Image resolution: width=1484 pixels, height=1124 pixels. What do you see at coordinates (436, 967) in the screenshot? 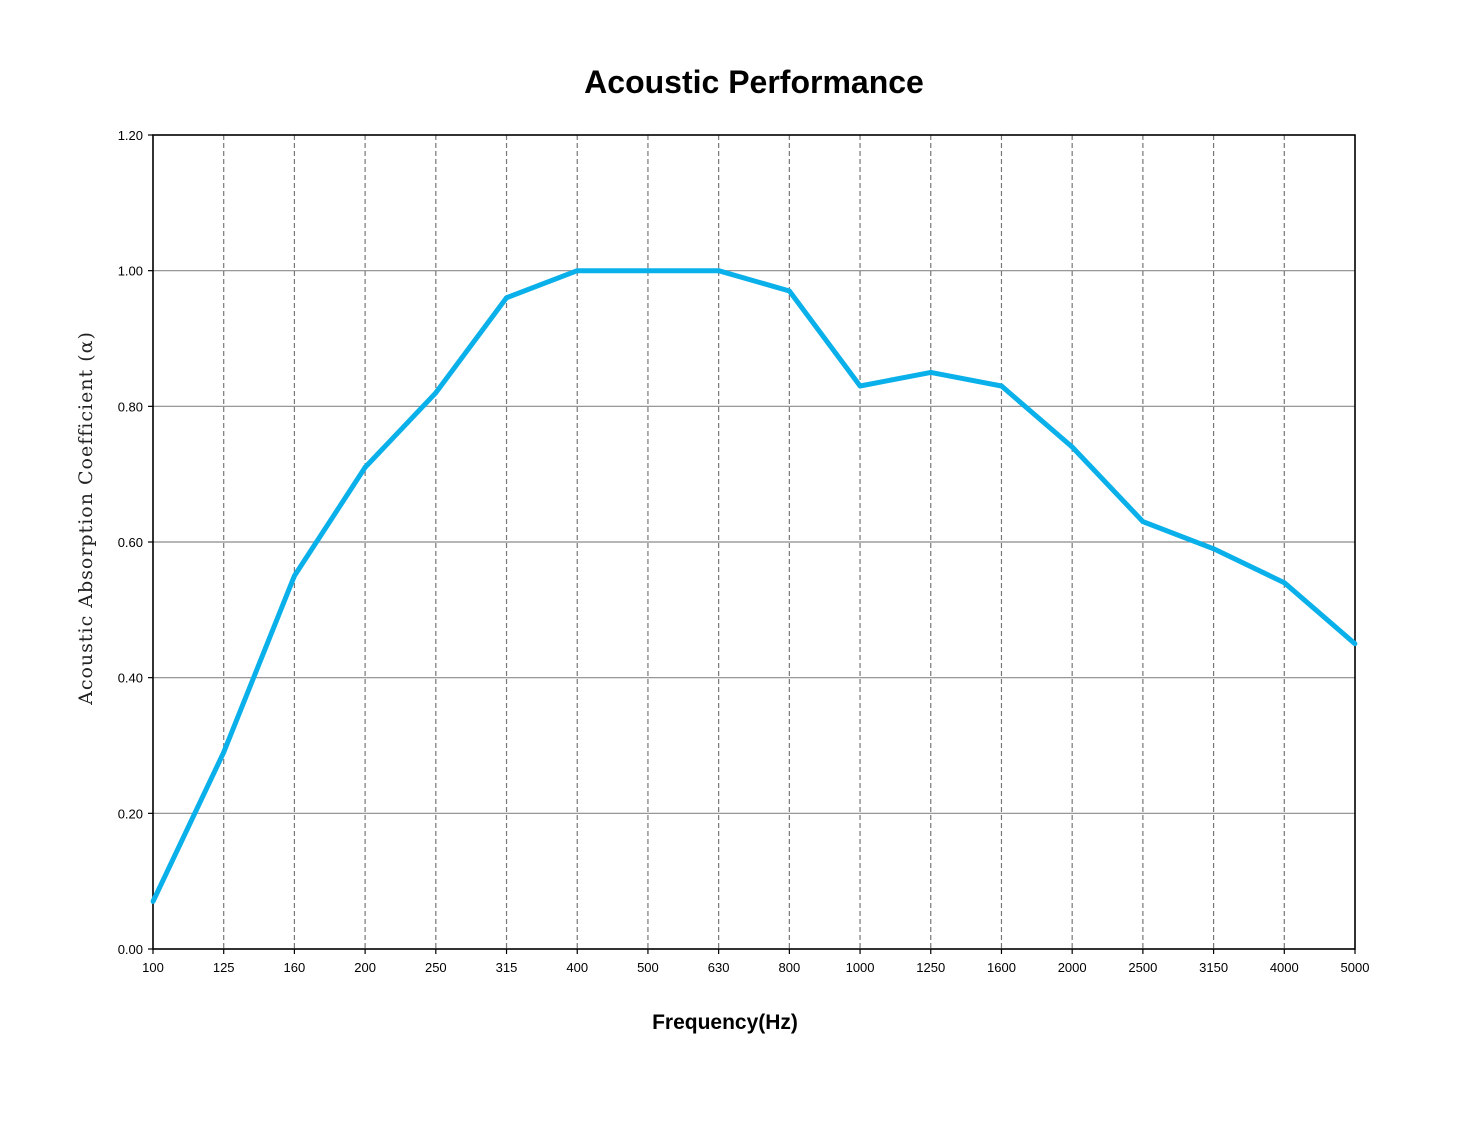
I see `x-tick-label: 250` at bounding box center [436, 967].